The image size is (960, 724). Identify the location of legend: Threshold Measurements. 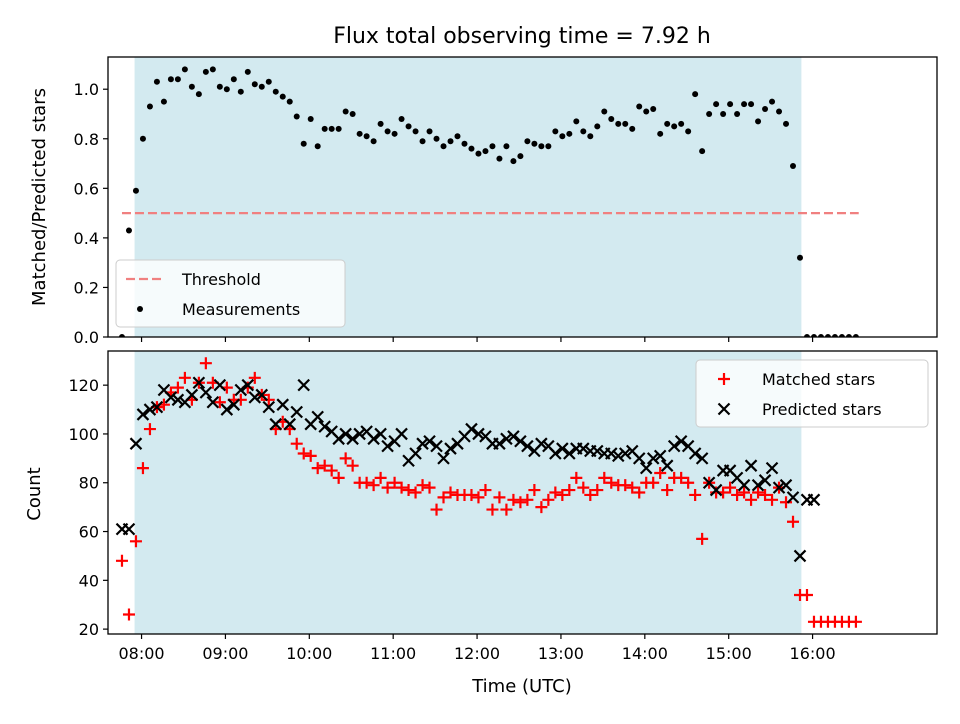
(230, 293).